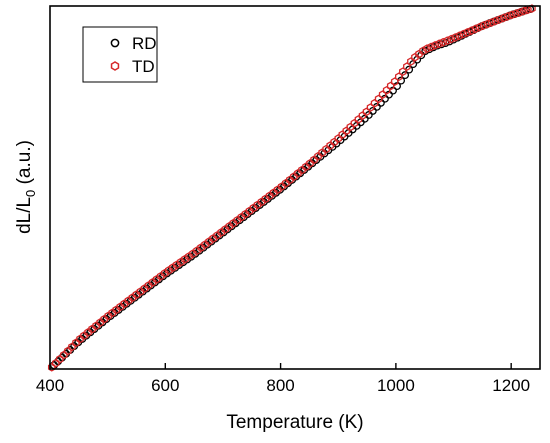 The image size is (550, 443). I want to click on legend-rd-label: RD, so click(144, 43).